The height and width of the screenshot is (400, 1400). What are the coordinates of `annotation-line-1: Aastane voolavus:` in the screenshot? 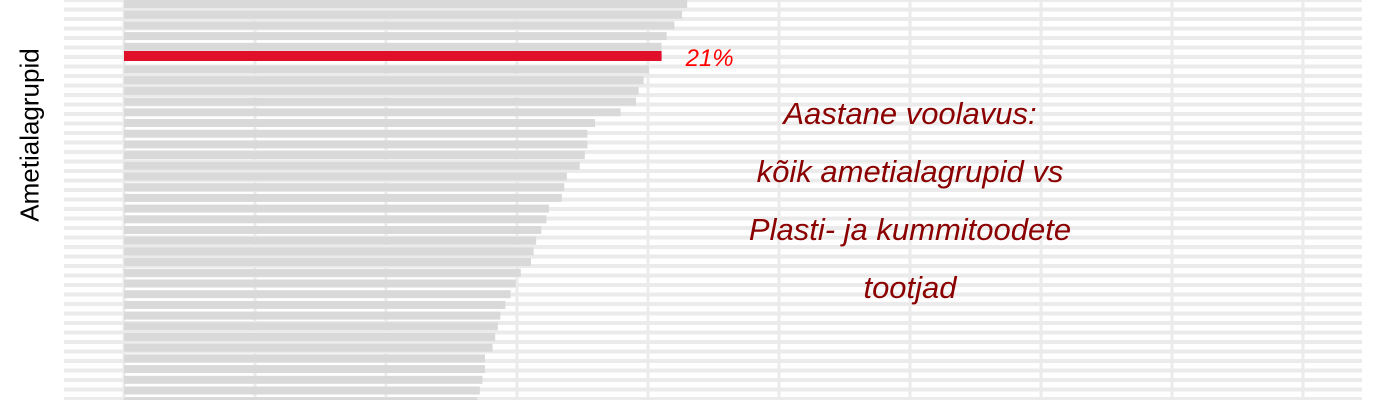 It's located at (910, 113).